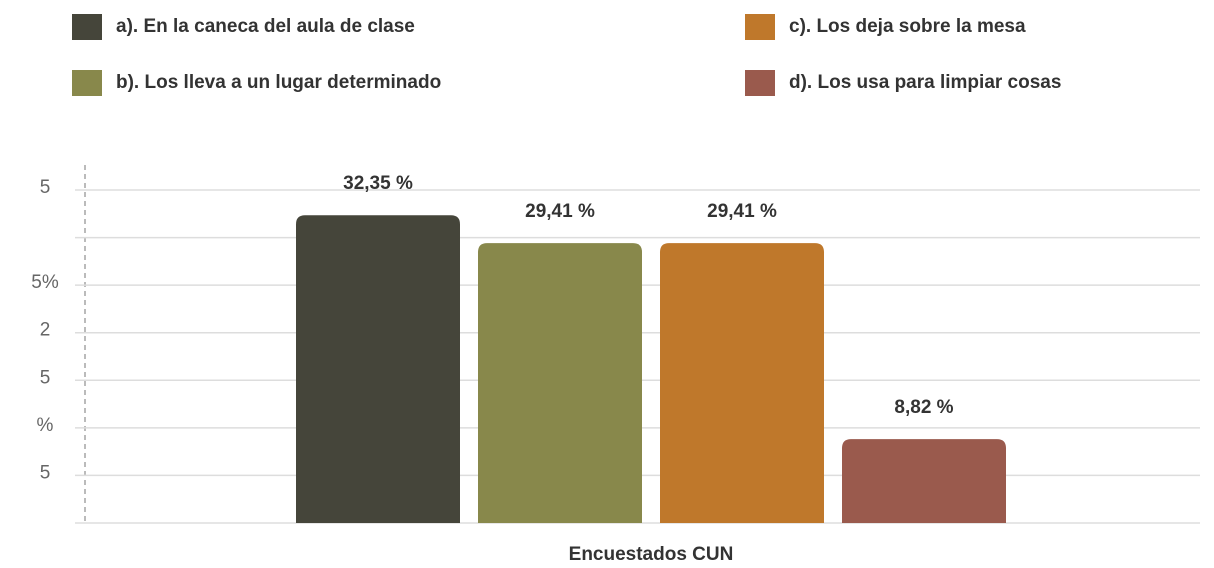 The height and width of the screenshot is (568, 1214). I want to click on y-tick-label: %, so click(45, 425).